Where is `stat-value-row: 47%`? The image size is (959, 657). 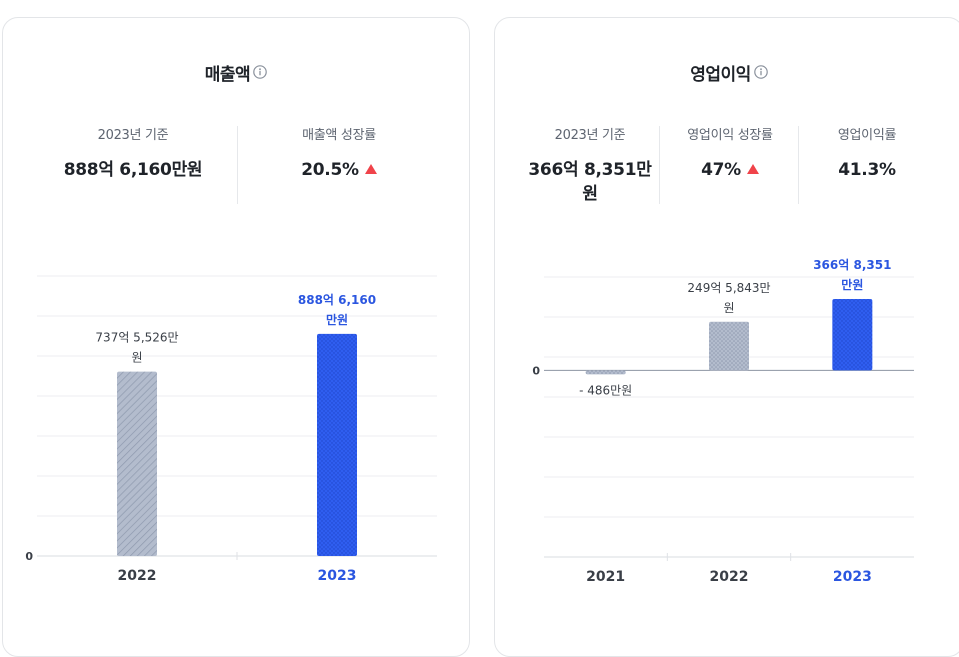 stat-value-row: 47% is located at coordinates (730, 170).